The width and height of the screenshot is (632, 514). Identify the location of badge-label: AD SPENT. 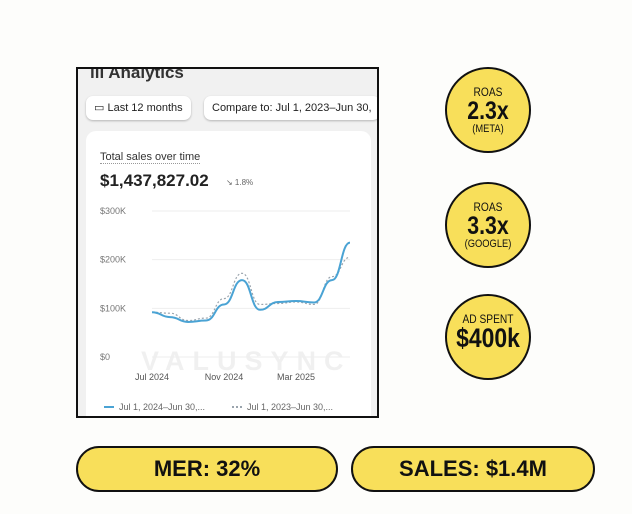
(488, 319).